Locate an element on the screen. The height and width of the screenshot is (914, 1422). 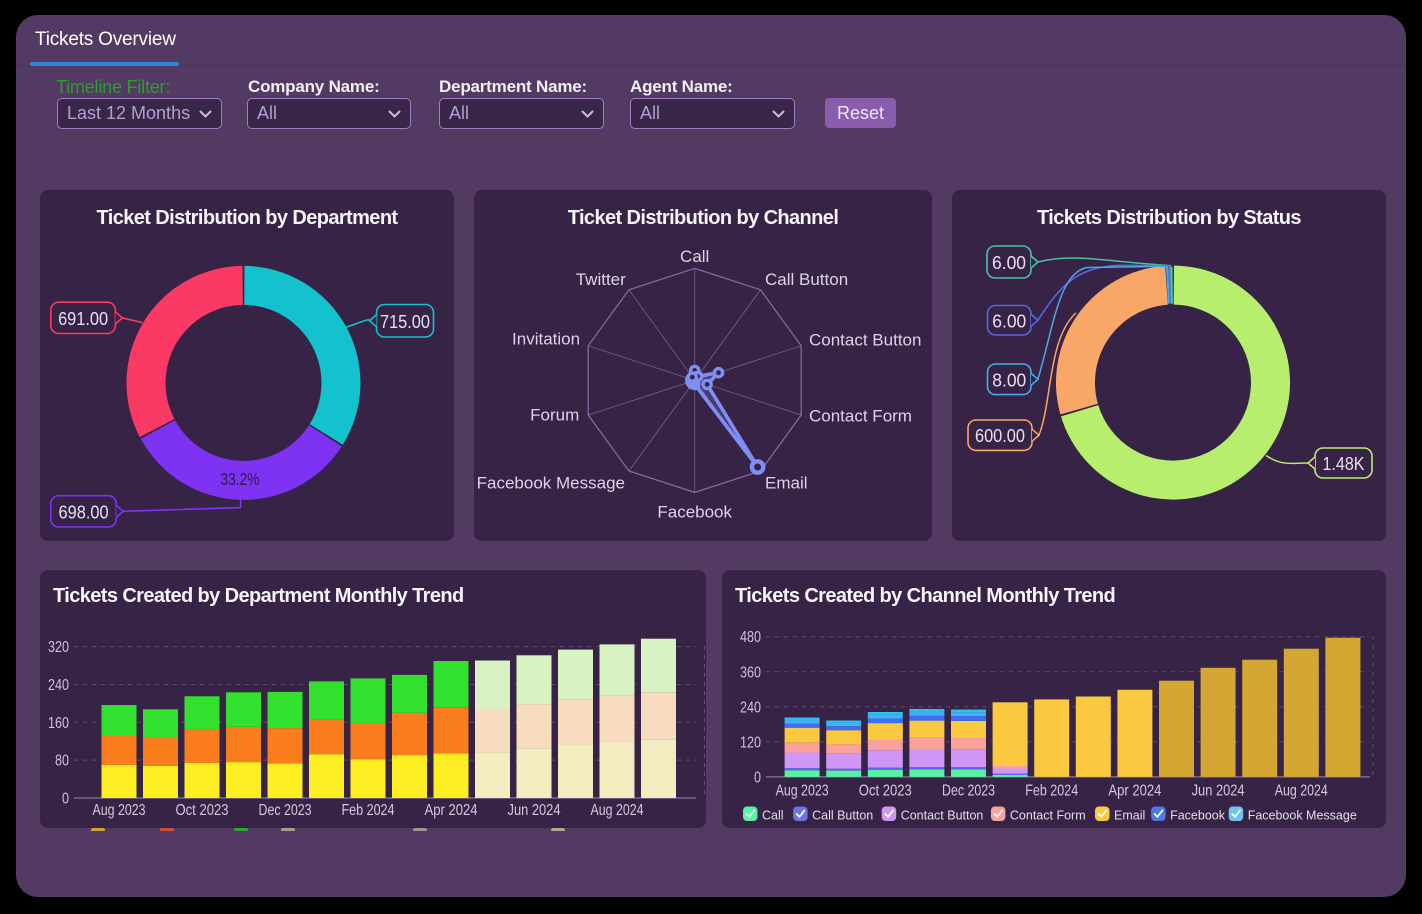
svg-text: 160 is located at coordinates (58, 723).